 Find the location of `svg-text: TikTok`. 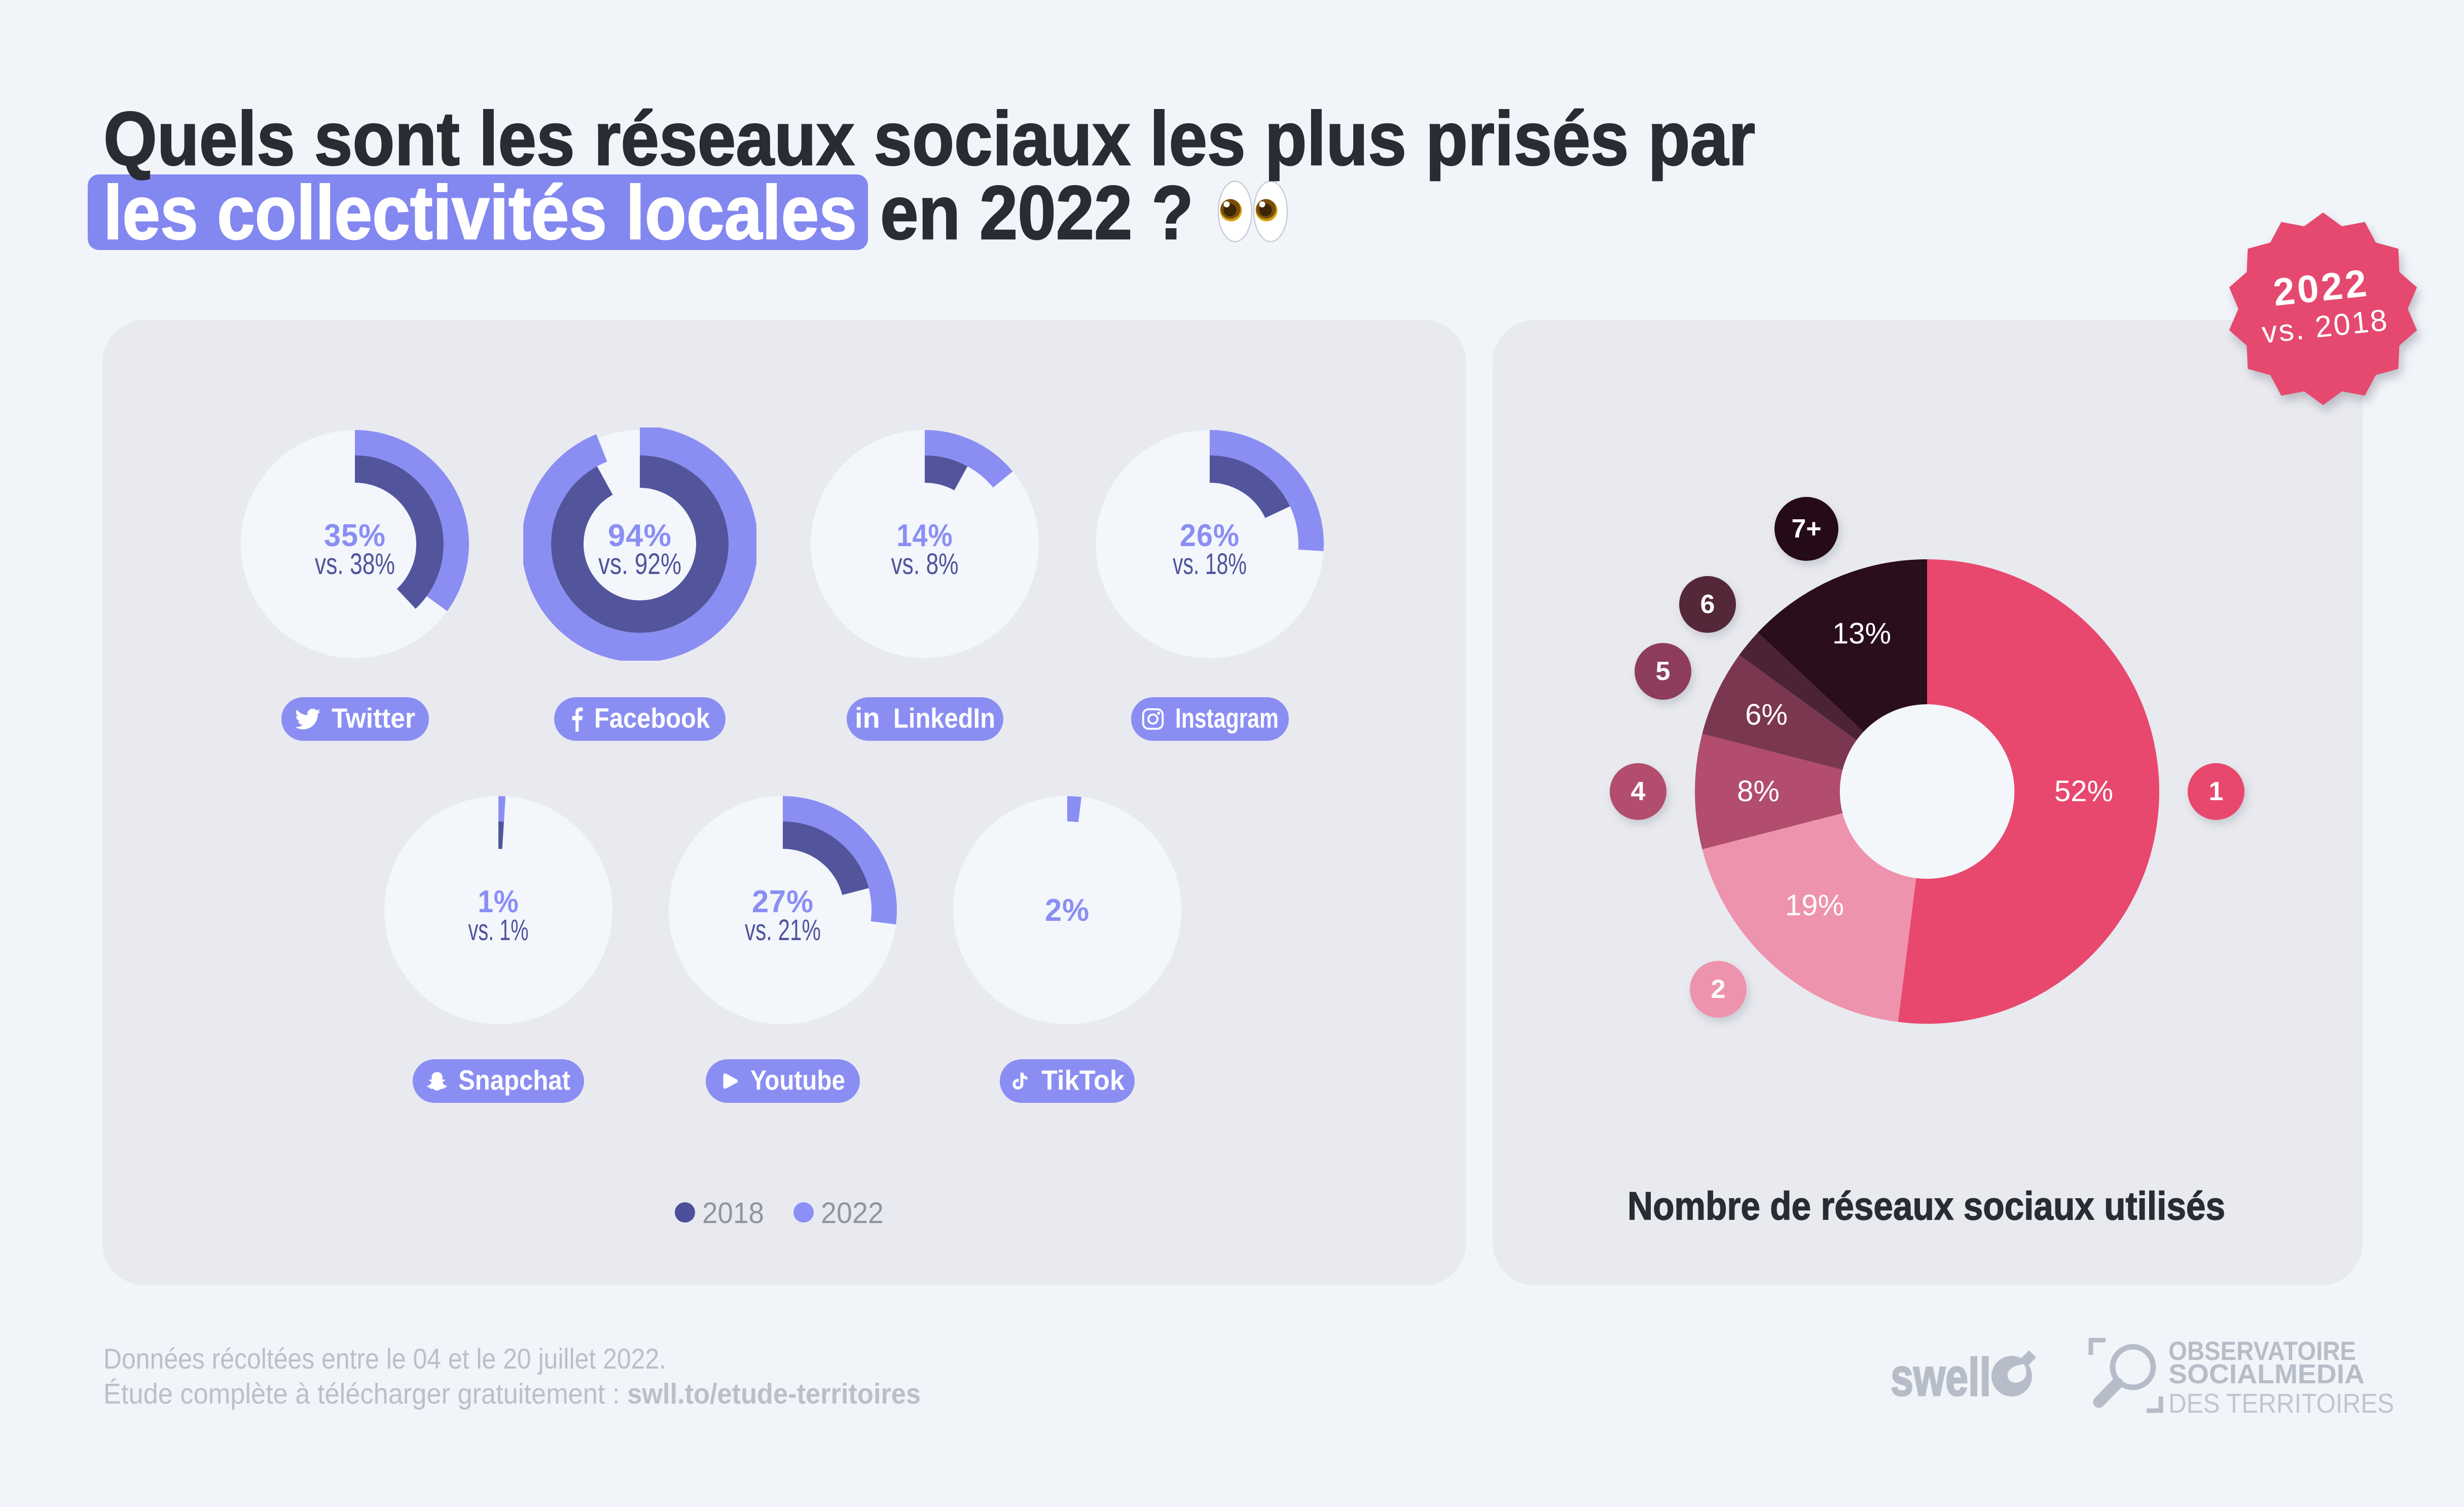

svg-text: TikTok is located at coordinates (1083, 1081).